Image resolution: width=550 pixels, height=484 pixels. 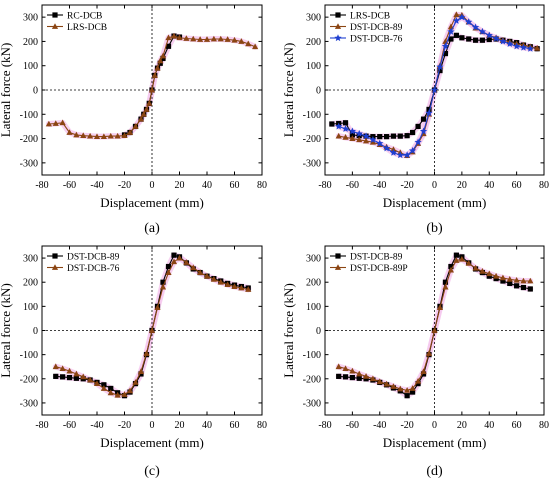 I want to click on x-tick-label: -40, so click(x=96, y=185).